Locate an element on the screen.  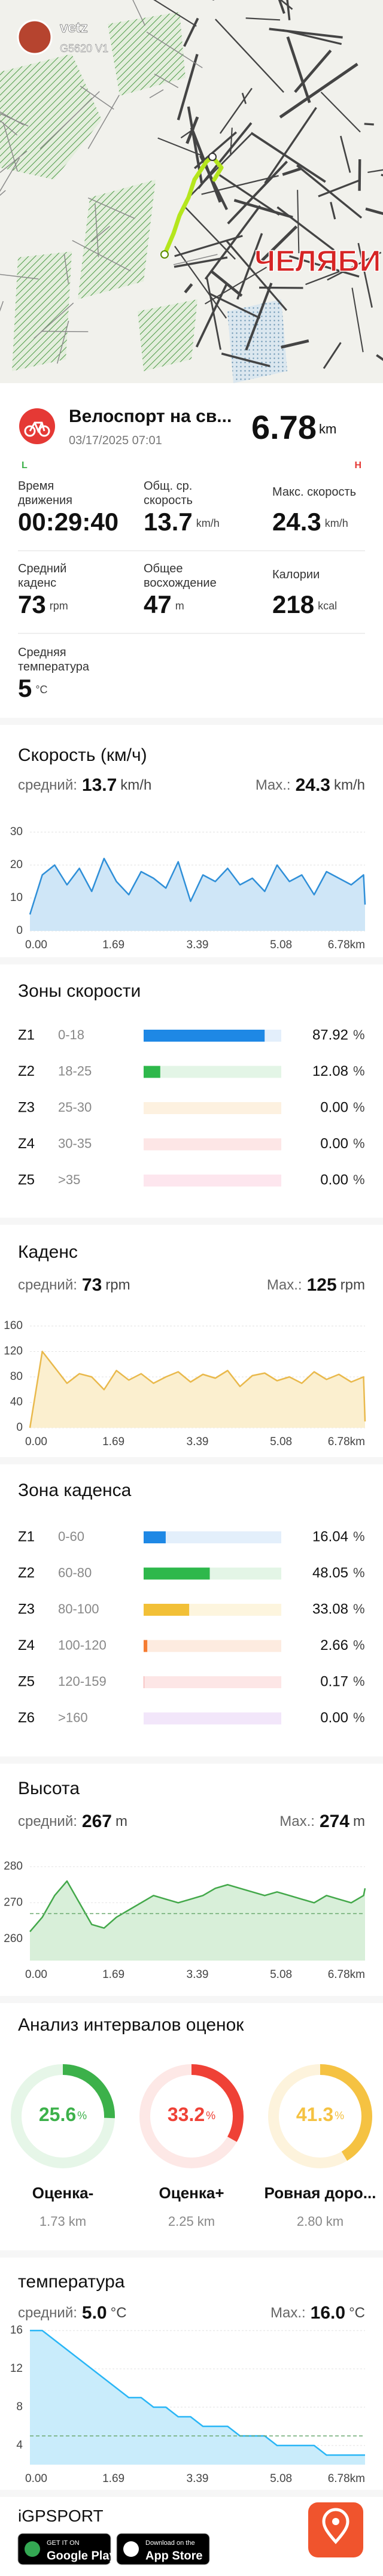
donut-arc is located at coordinates (191, 2116).